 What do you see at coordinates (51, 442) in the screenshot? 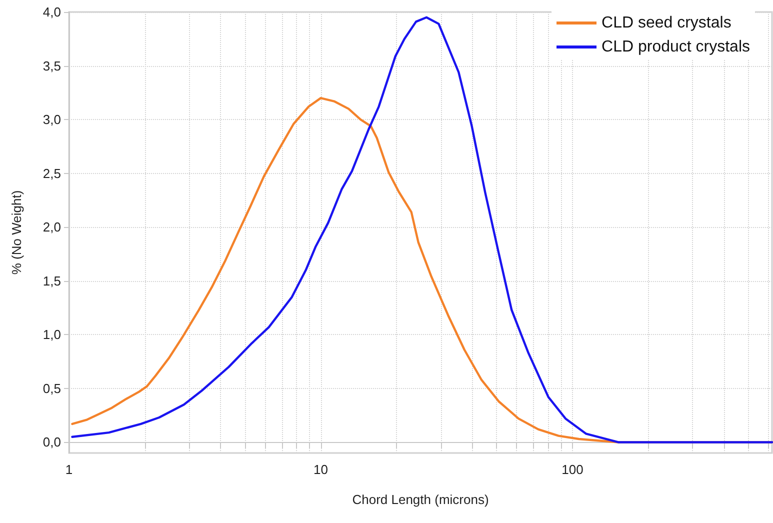
I see `y-tick-label: 0,0` at bounding box center [51, 442].